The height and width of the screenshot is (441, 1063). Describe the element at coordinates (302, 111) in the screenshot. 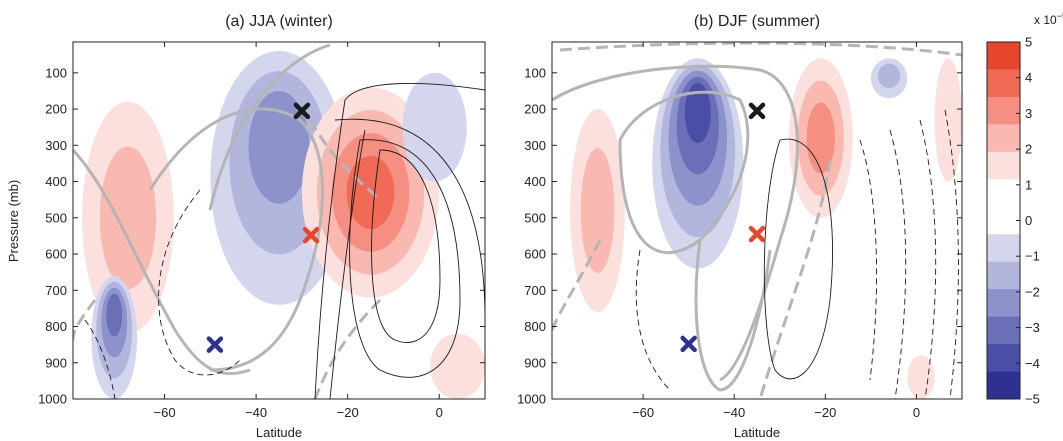

I see `marker-black` at that location.